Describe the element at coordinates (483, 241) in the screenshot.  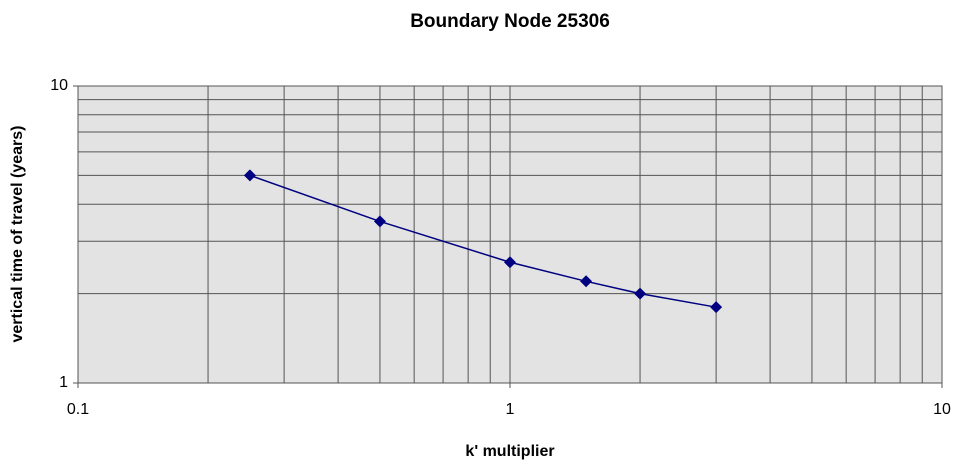
I see `series-line` at that location.